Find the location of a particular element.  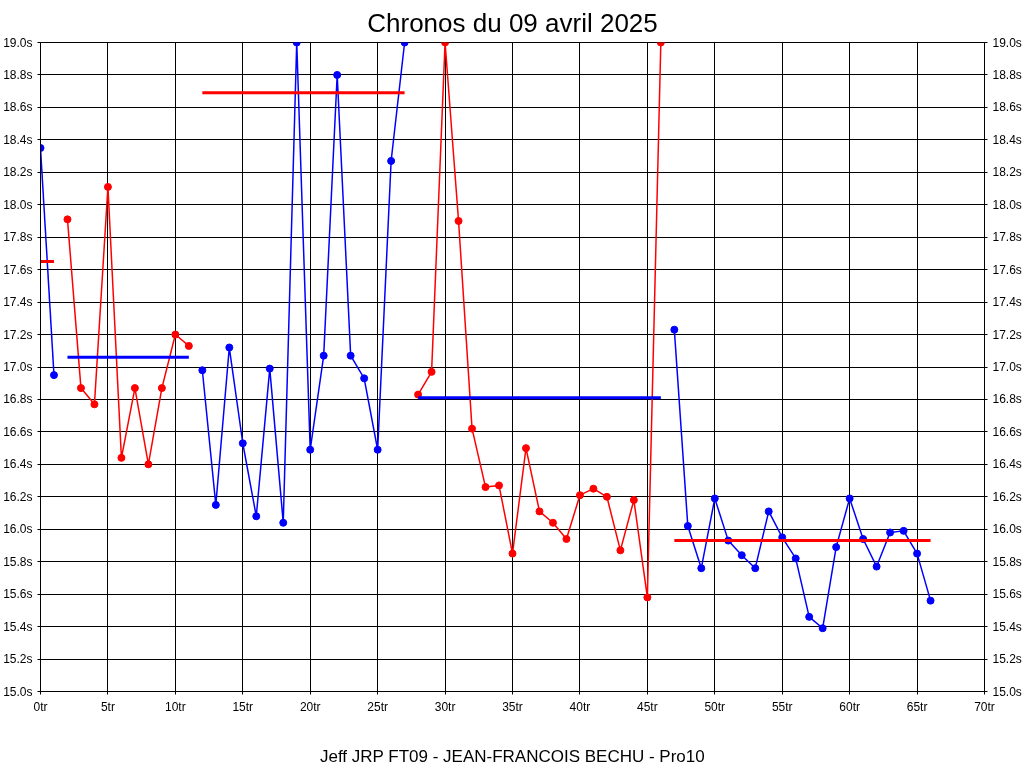

x-tick-label: 35tr is located at coordinates (512, 706).